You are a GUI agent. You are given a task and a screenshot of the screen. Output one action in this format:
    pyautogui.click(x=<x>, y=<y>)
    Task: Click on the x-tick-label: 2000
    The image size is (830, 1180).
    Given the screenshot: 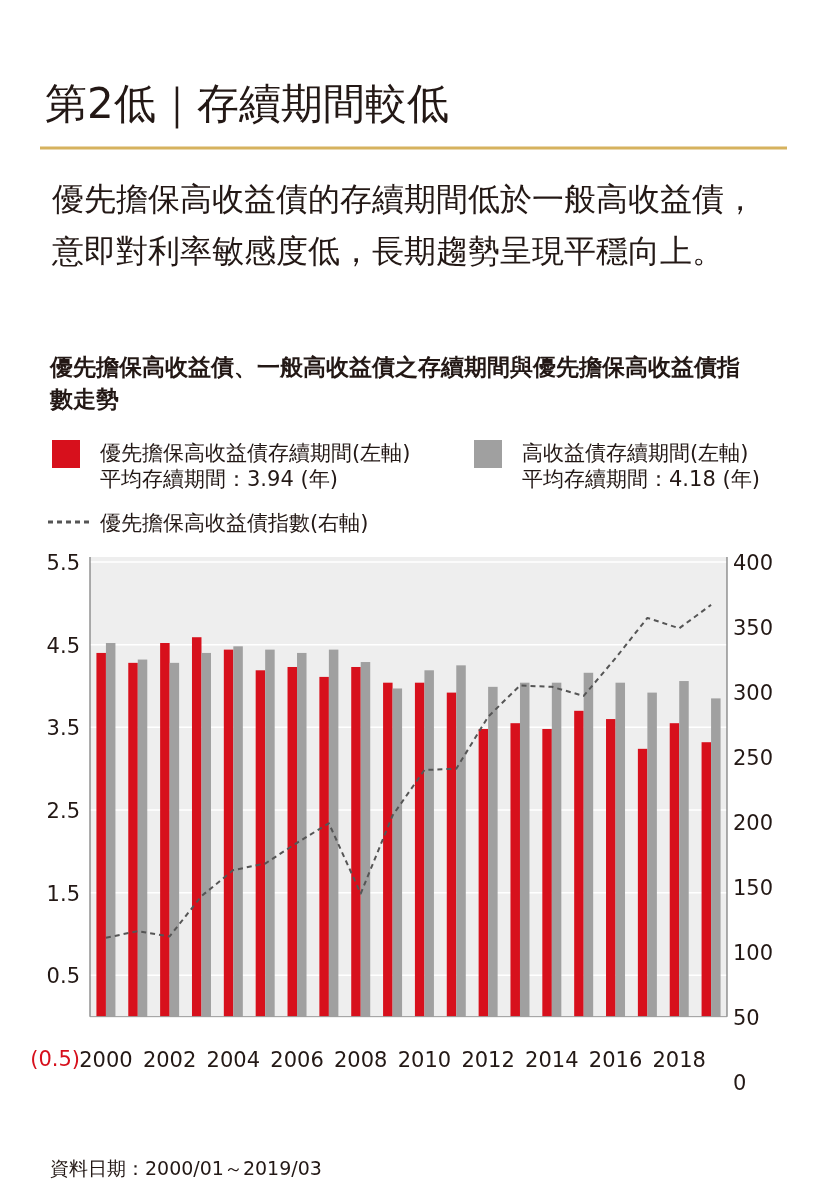 What is the action you would take?
    pyautogui.click(x=106, y=1060)
    